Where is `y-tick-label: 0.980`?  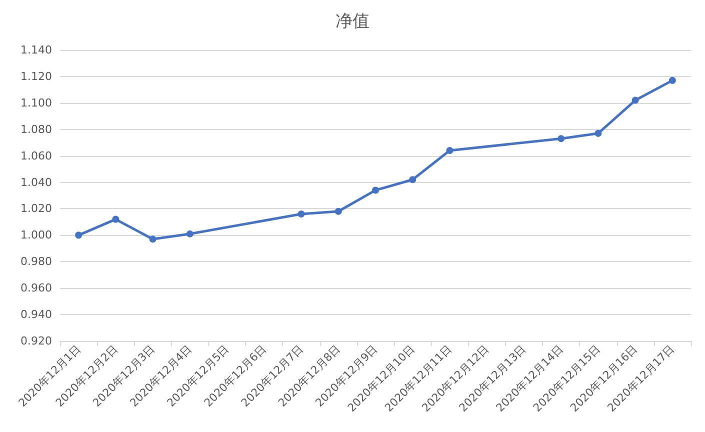 y-tick-label: 0.980 is located at coordinates (36, 261).